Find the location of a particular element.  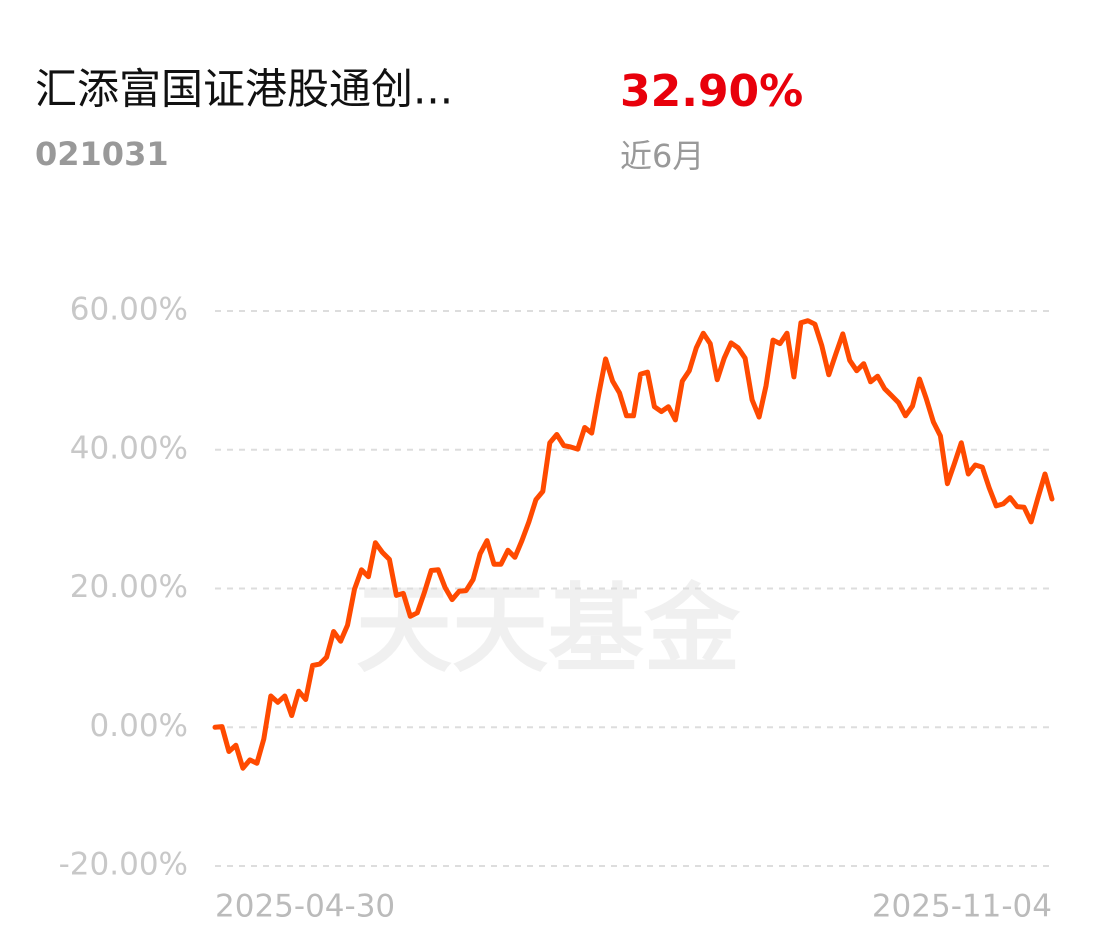

return-period: 近6月 is located at coordinates (662, 156).